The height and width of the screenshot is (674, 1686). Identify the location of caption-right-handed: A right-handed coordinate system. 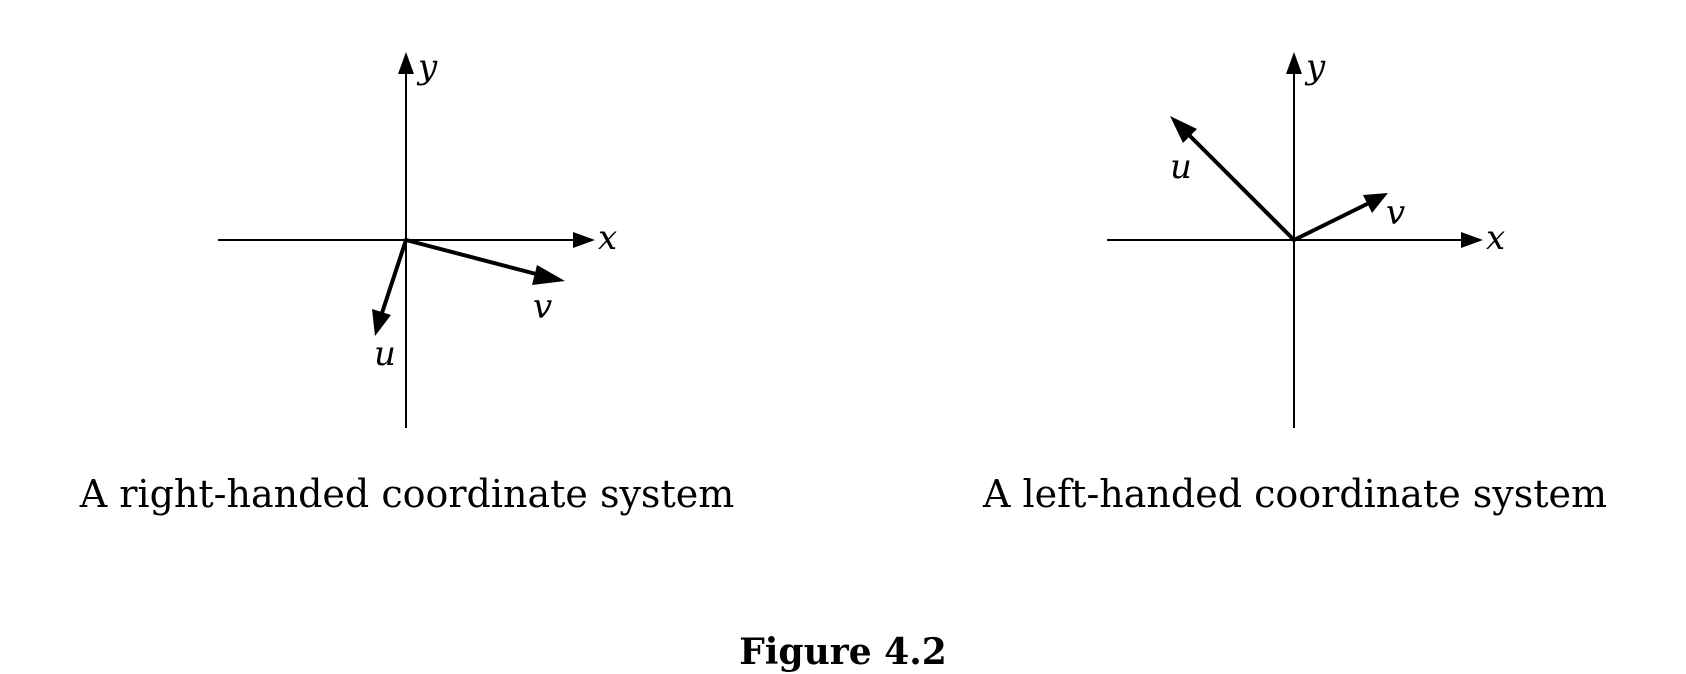
(406, 494).